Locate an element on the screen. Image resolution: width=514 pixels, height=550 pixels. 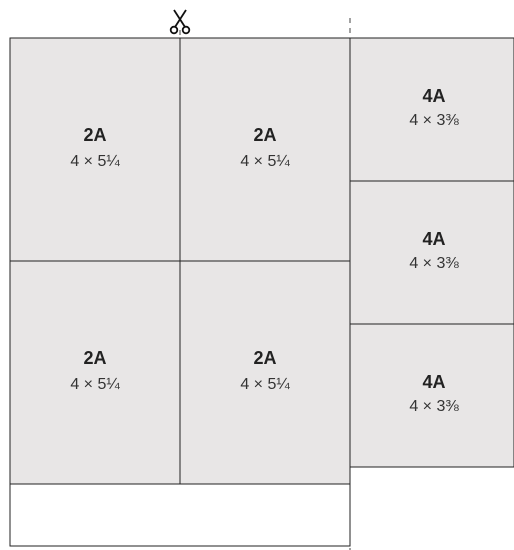
piece-4a-bottom is located at coordinates (431, 395).